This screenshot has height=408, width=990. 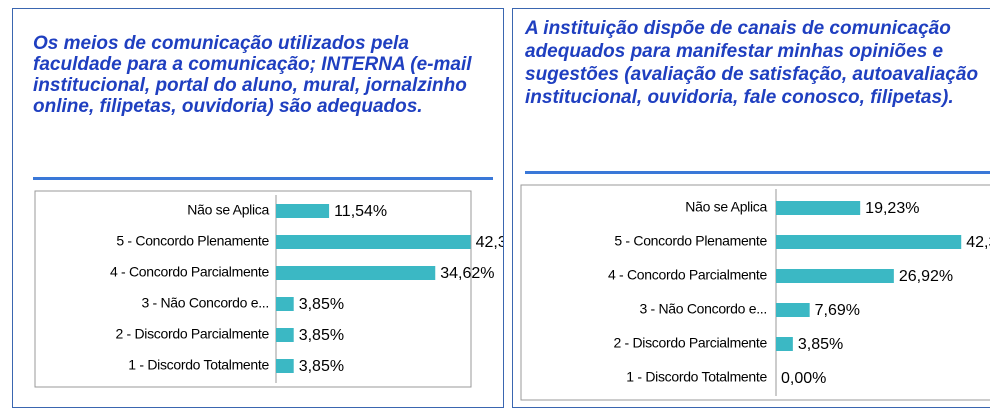 I want to click on value-label: 11,54%, so click(x=360, y=211).